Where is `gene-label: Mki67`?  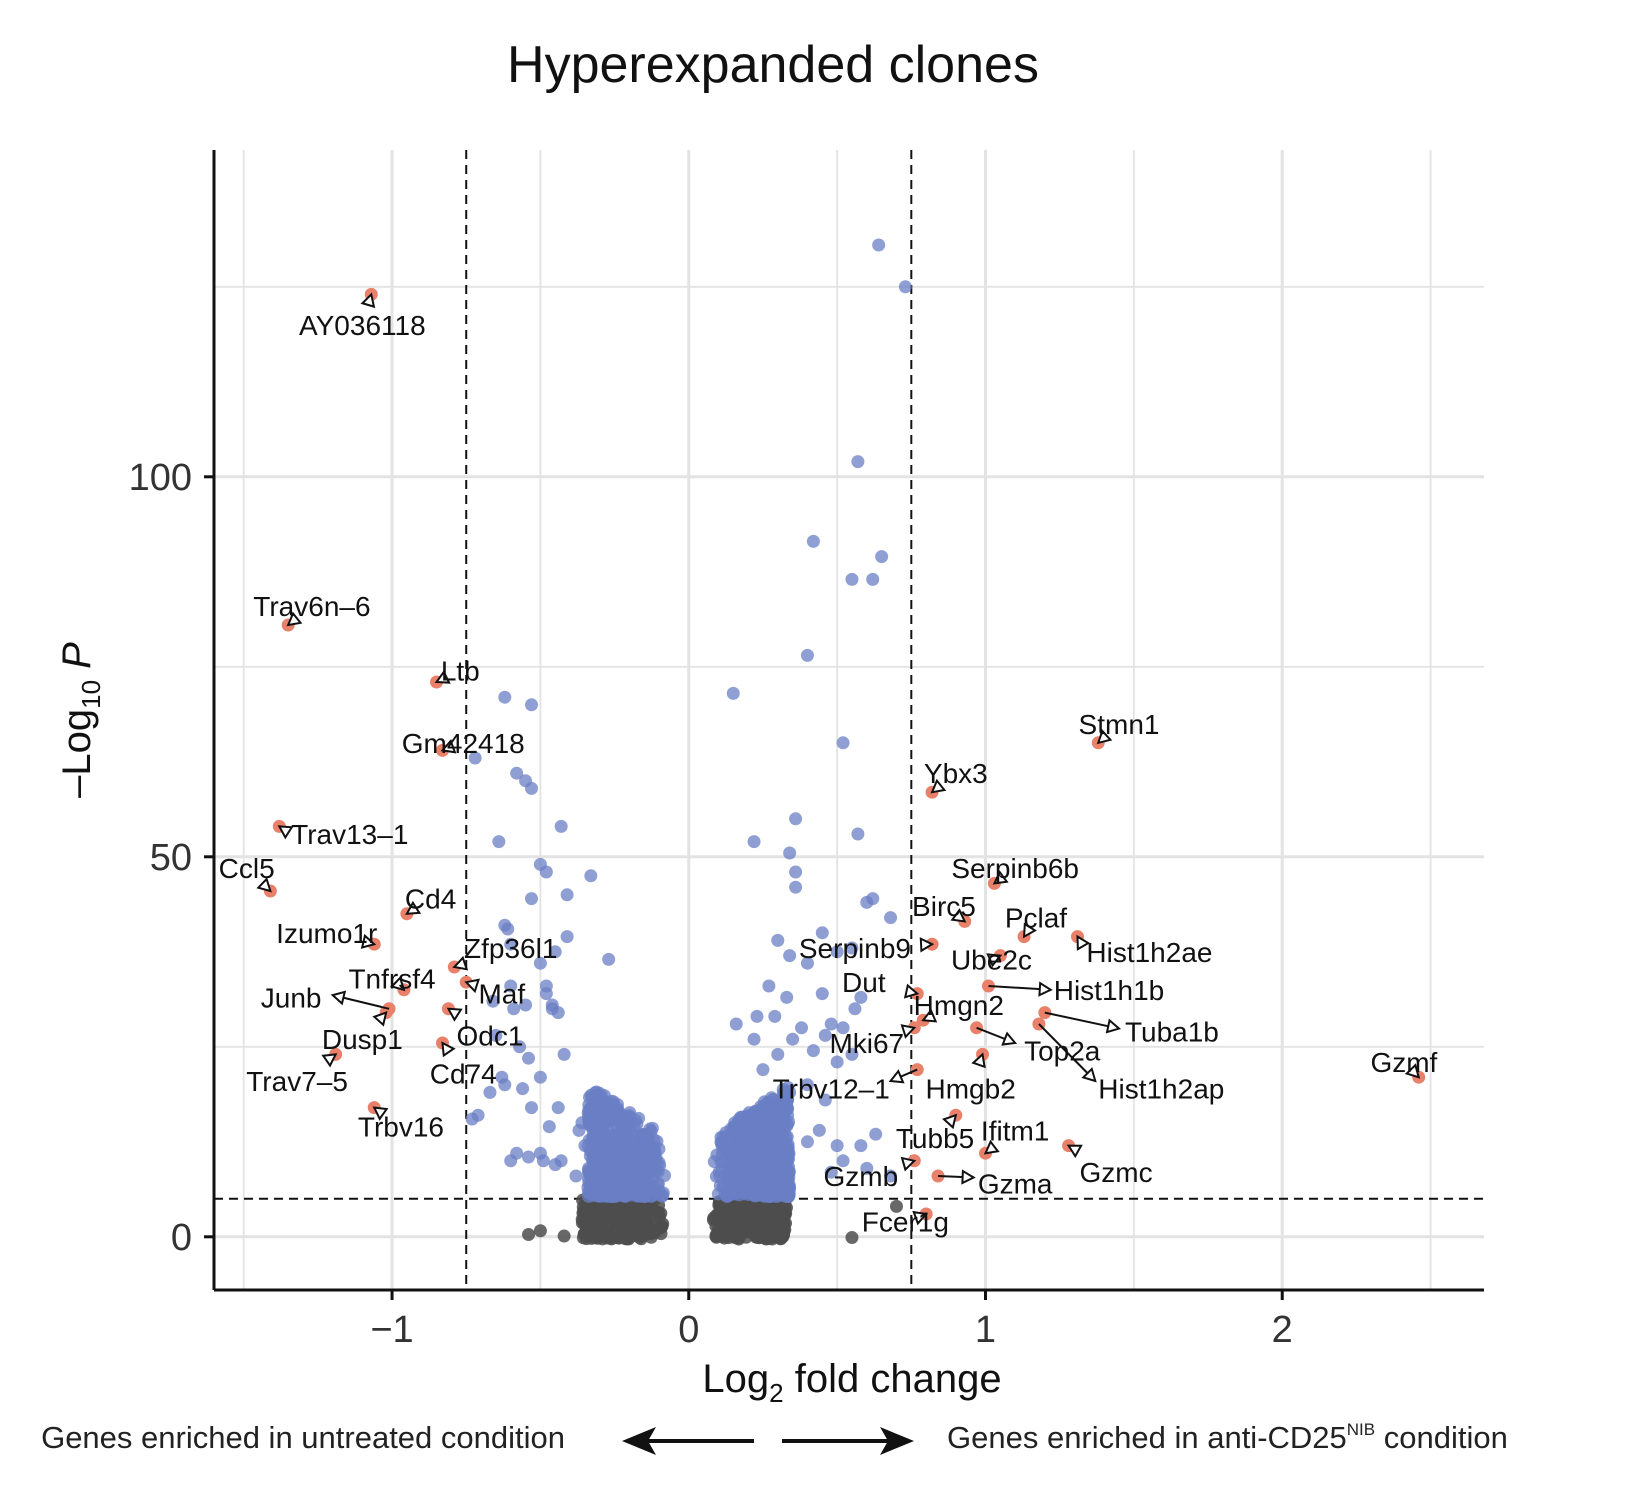
gene-label: Mki67 is located at coordinates (866, 1043).